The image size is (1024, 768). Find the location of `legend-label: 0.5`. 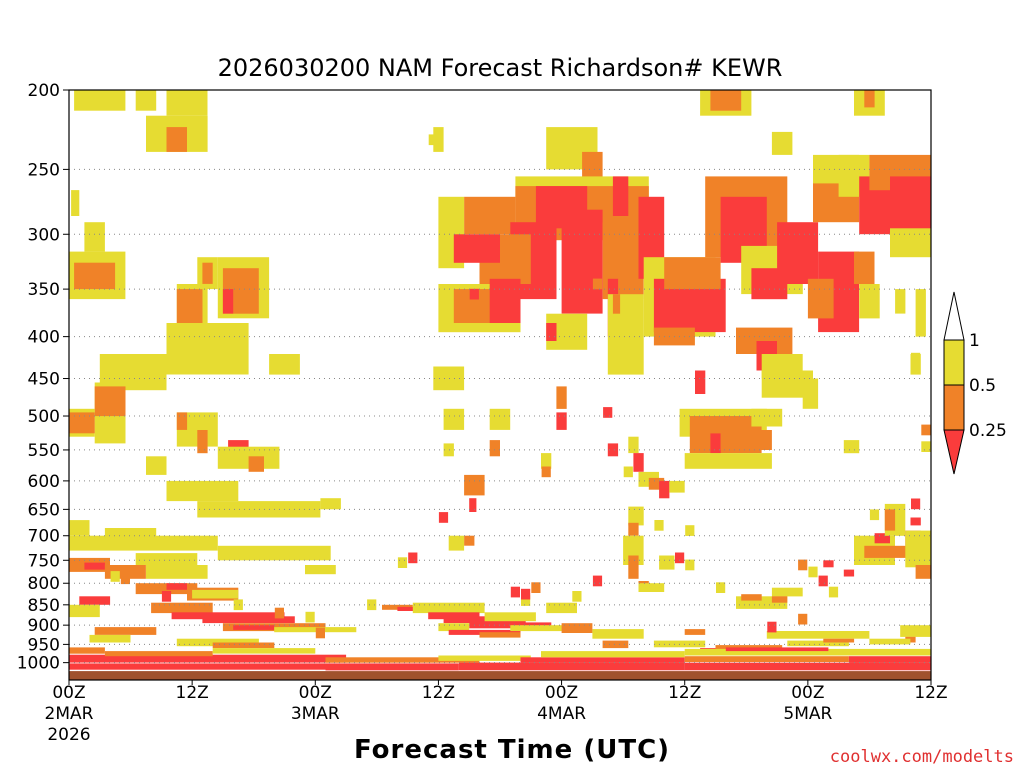

legend-label: 0.5 is located at coordinates (982, 386).